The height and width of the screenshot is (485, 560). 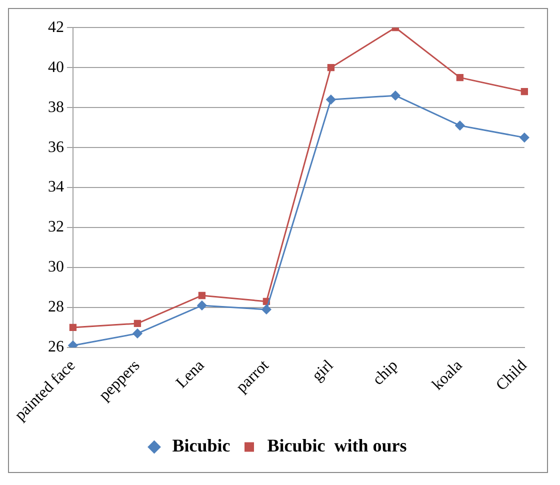 I want to click on y-tick-label: 42, so click(x=56, y=27).